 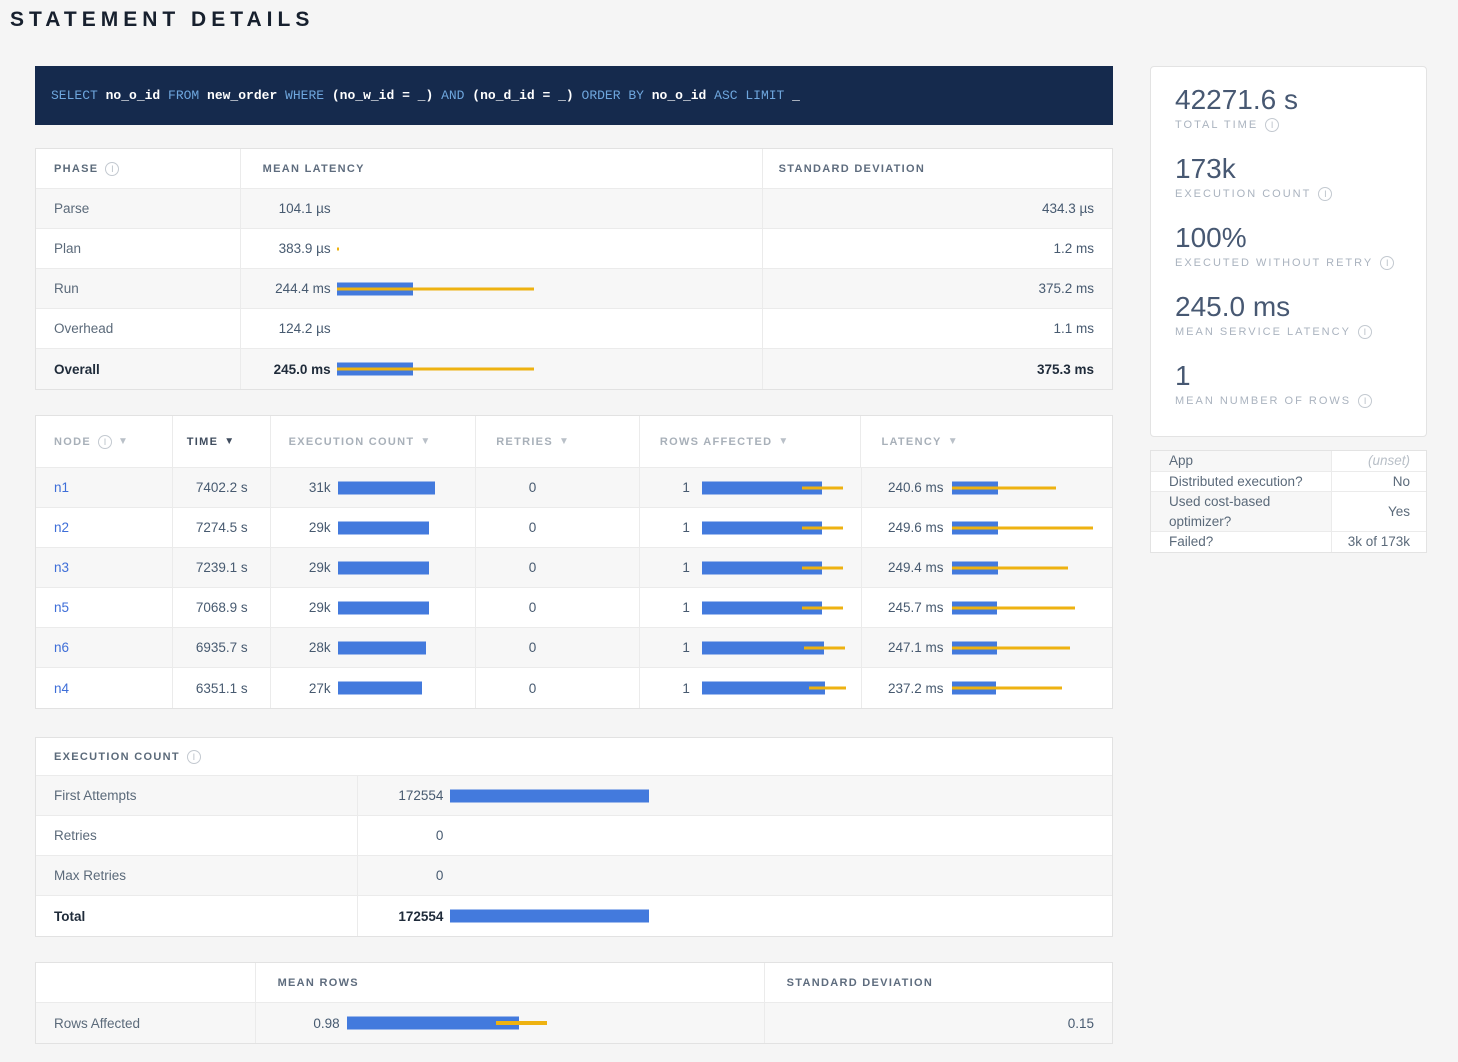 What do you see at coordinates (381, 647) in the screenshot?
I see `execution-count-bar` at bounding box center [381, 647].